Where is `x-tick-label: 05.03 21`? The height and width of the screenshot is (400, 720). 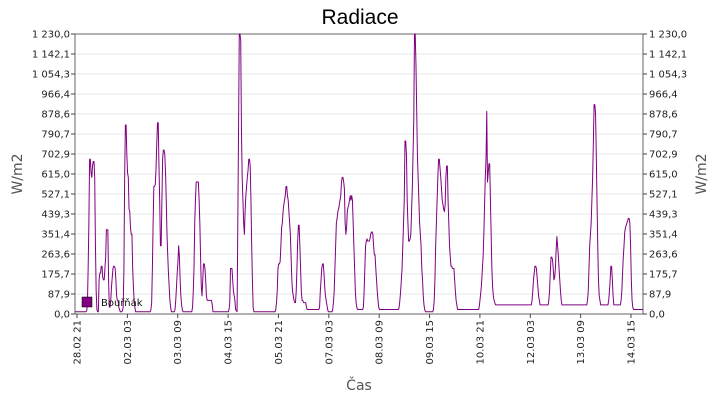 x-tick-label: 05.03 21 is located at coordinates (279, 342).